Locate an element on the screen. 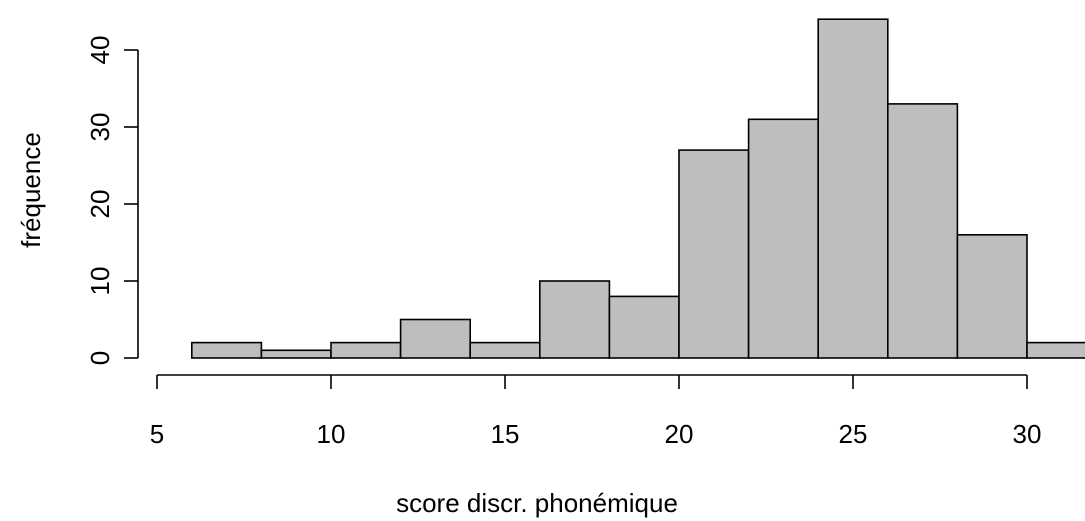  y-axis-title: fréquence is located at coordinates (31, 190).